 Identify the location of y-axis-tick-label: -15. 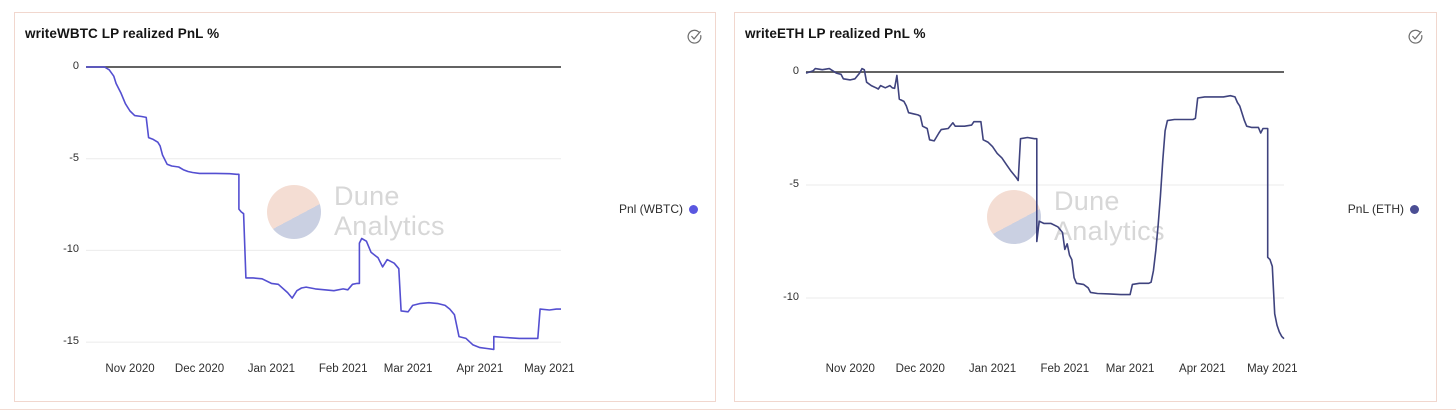
(71, 341).